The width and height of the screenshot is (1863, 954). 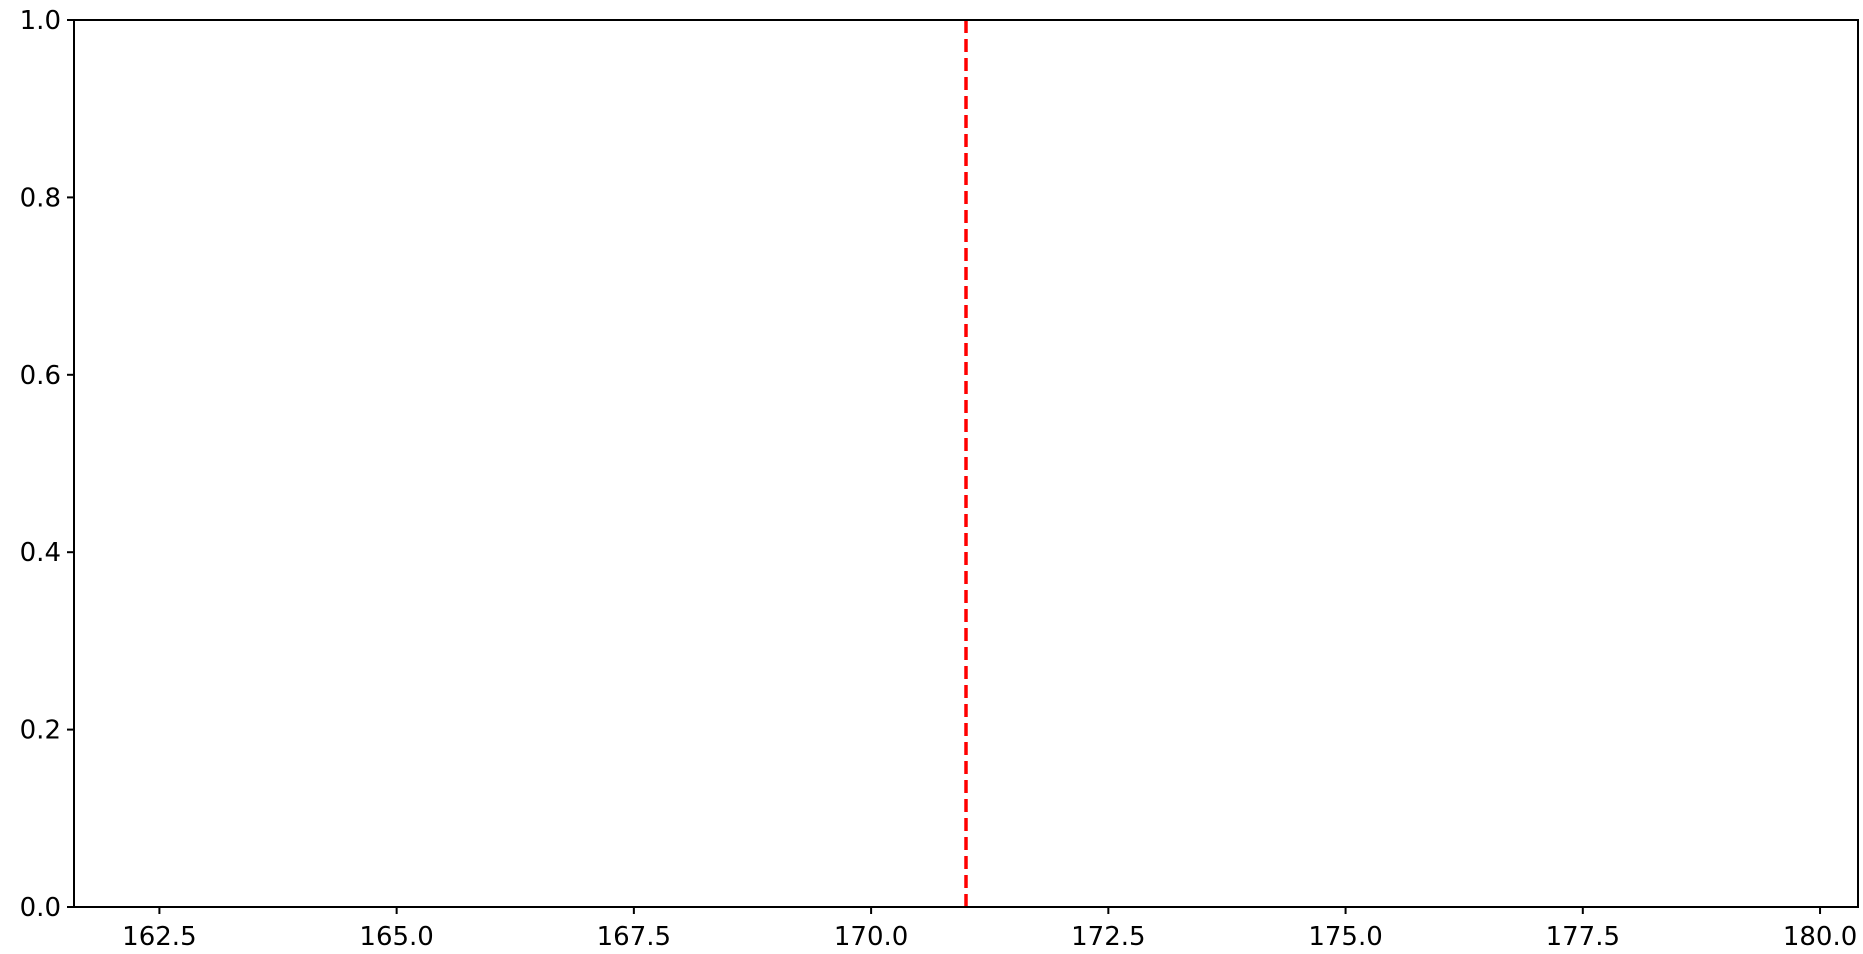 What do you see at coordinates (1820, 937) in the screenshot?
I see `x-tick-label: 180.0` at bounding box center [1820, 937].